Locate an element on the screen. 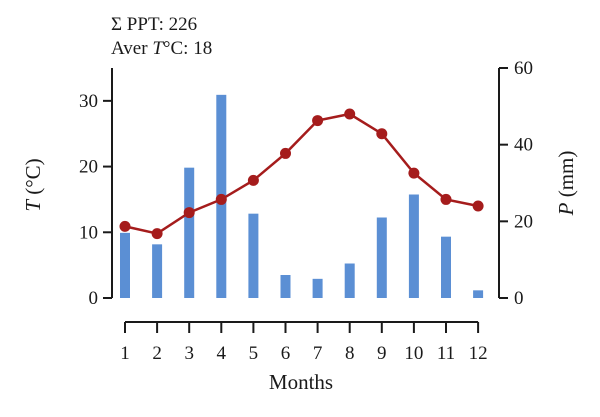 The height and width of the screenshot is (417, 600). x-axis-tick-label: 8 is located at coordinates (350, 353).